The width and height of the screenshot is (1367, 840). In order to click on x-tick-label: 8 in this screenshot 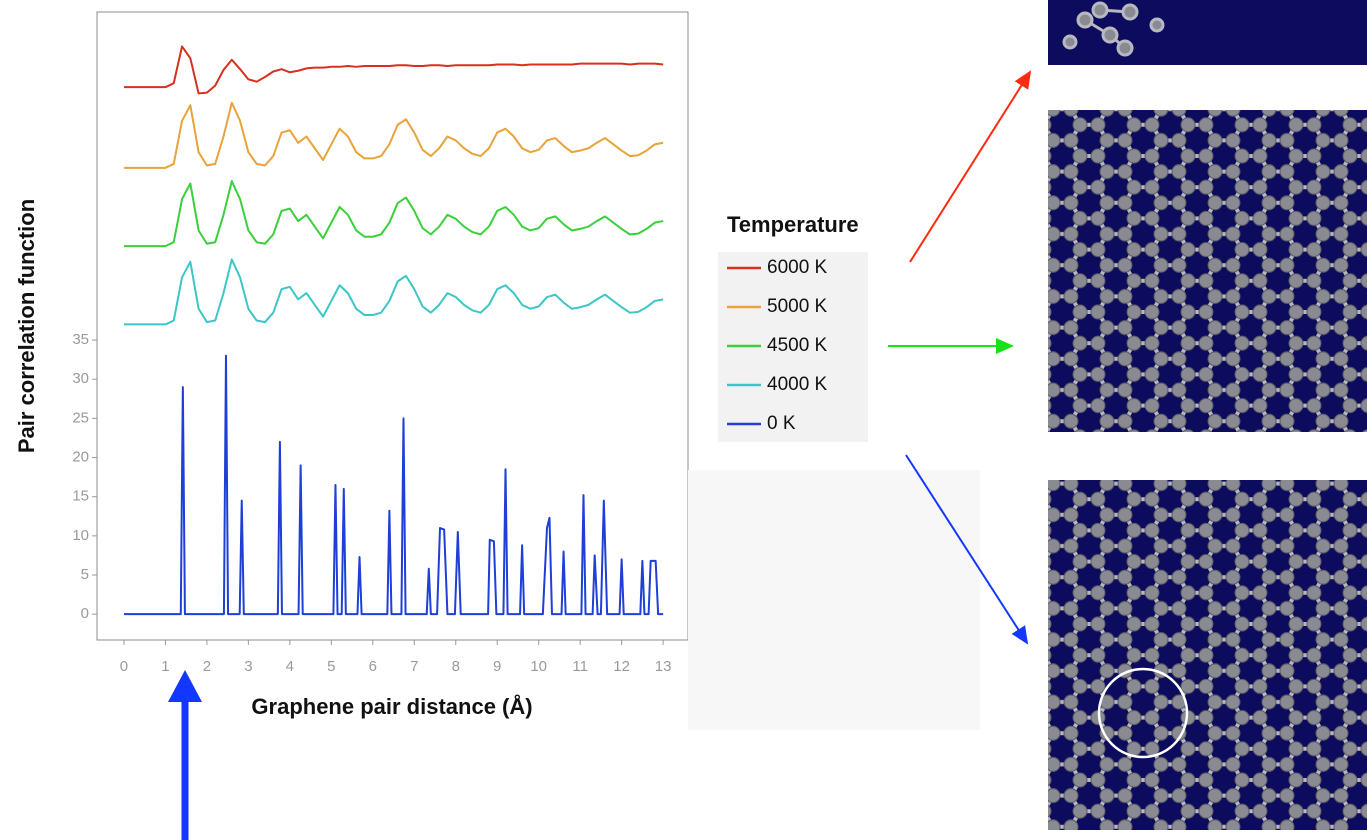, I will do `click(456, 666)`.